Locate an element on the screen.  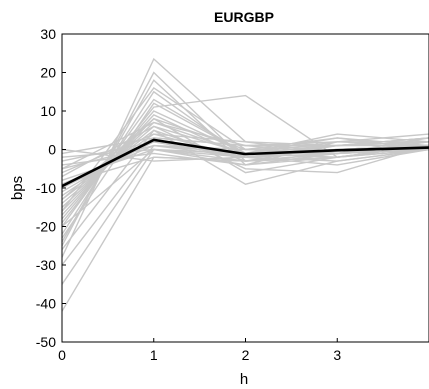
x-tick-label: 0 is located at coordinates (62, 355).